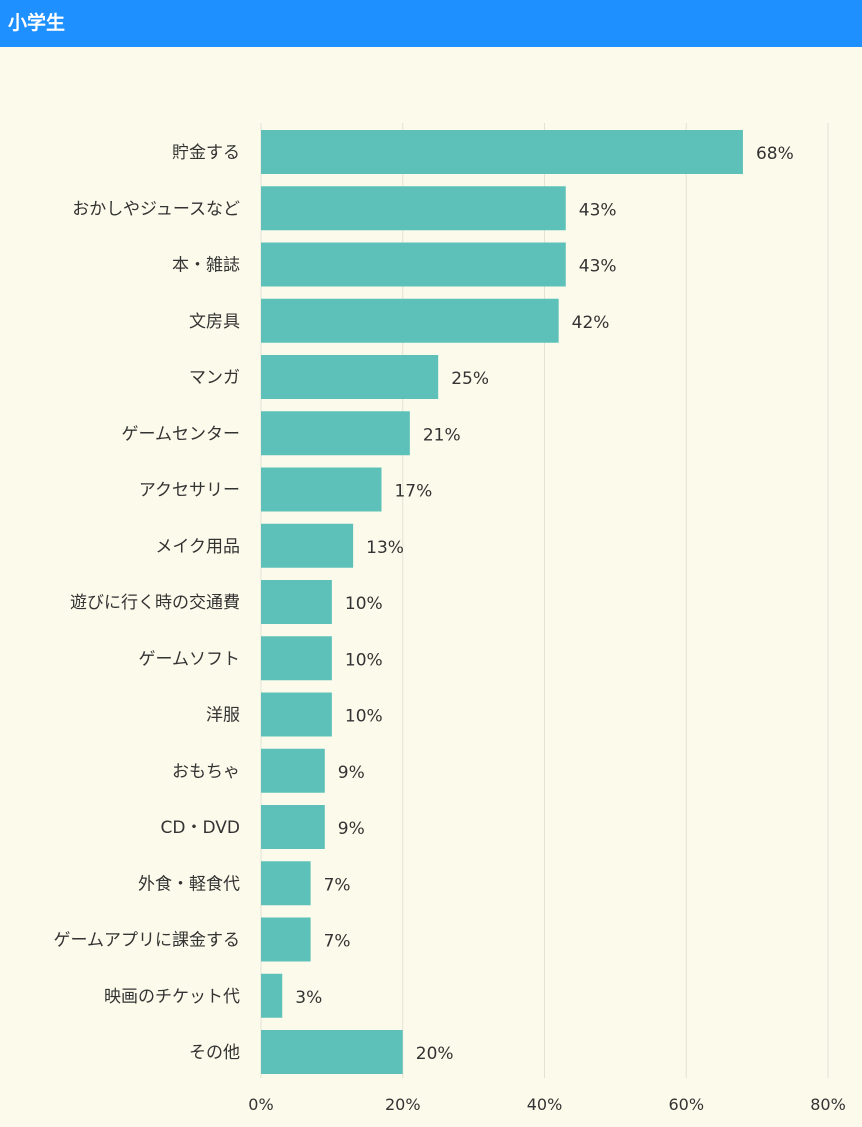  I want to click on header-title: 小学生, so click(37, 23).